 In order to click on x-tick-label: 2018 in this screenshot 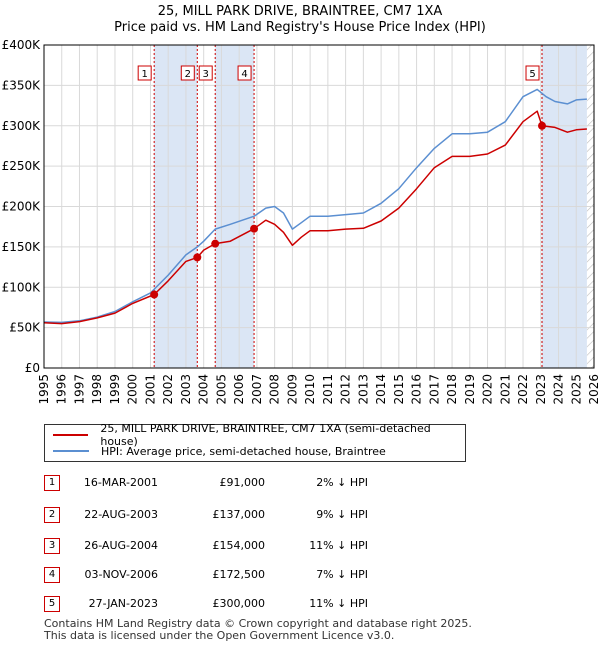, I will do `click(452, 389)`.